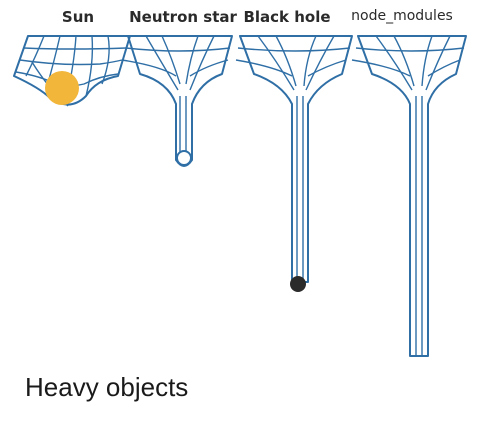 Image resolution: width=500 pixels, height=421 pixels. Describe the element at coordinates (62, 88) in the screenshot. I see `sun-sphere` at that location.